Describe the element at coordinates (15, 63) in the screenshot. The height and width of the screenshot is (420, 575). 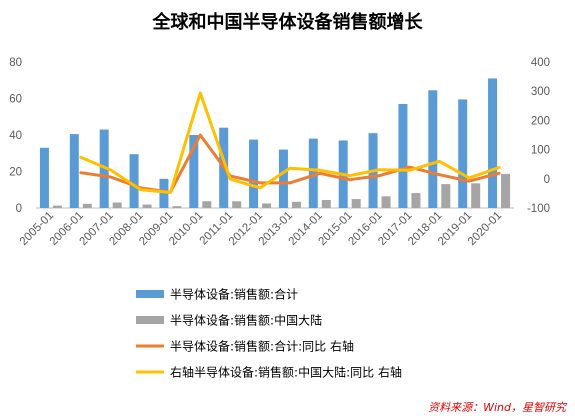
I see `y-tick-label: 80` at that location.